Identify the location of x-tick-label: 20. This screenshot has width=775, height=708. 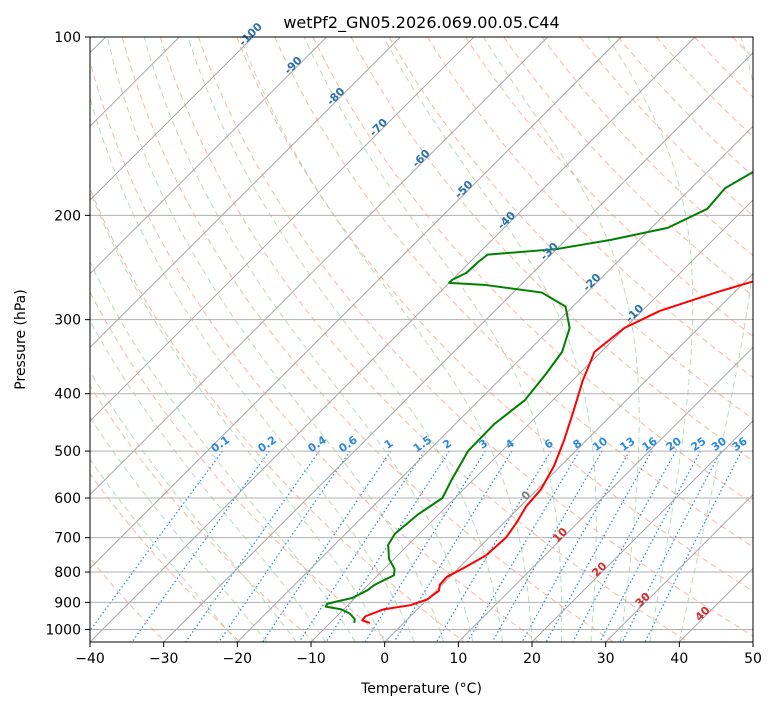
(532, 659).